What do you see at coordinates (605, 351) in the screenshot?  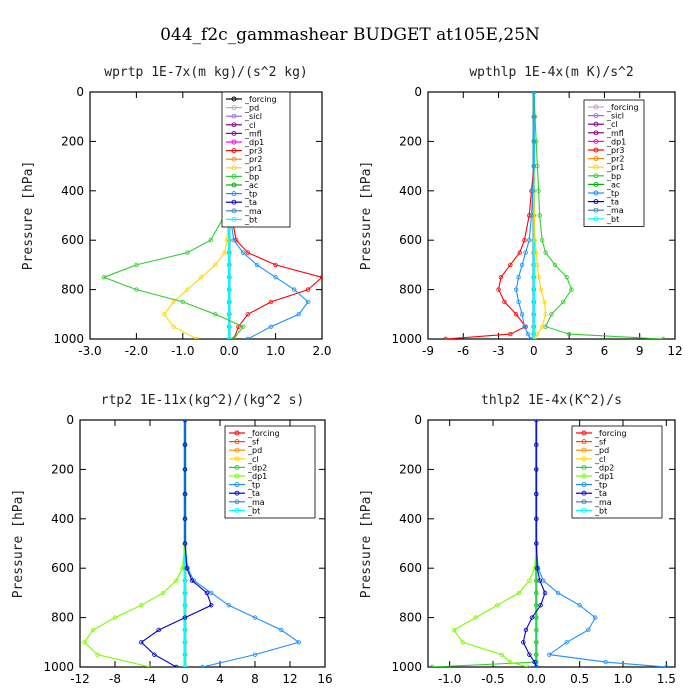 I see `x-tick-label: 6` at bounding box center [605, 351].